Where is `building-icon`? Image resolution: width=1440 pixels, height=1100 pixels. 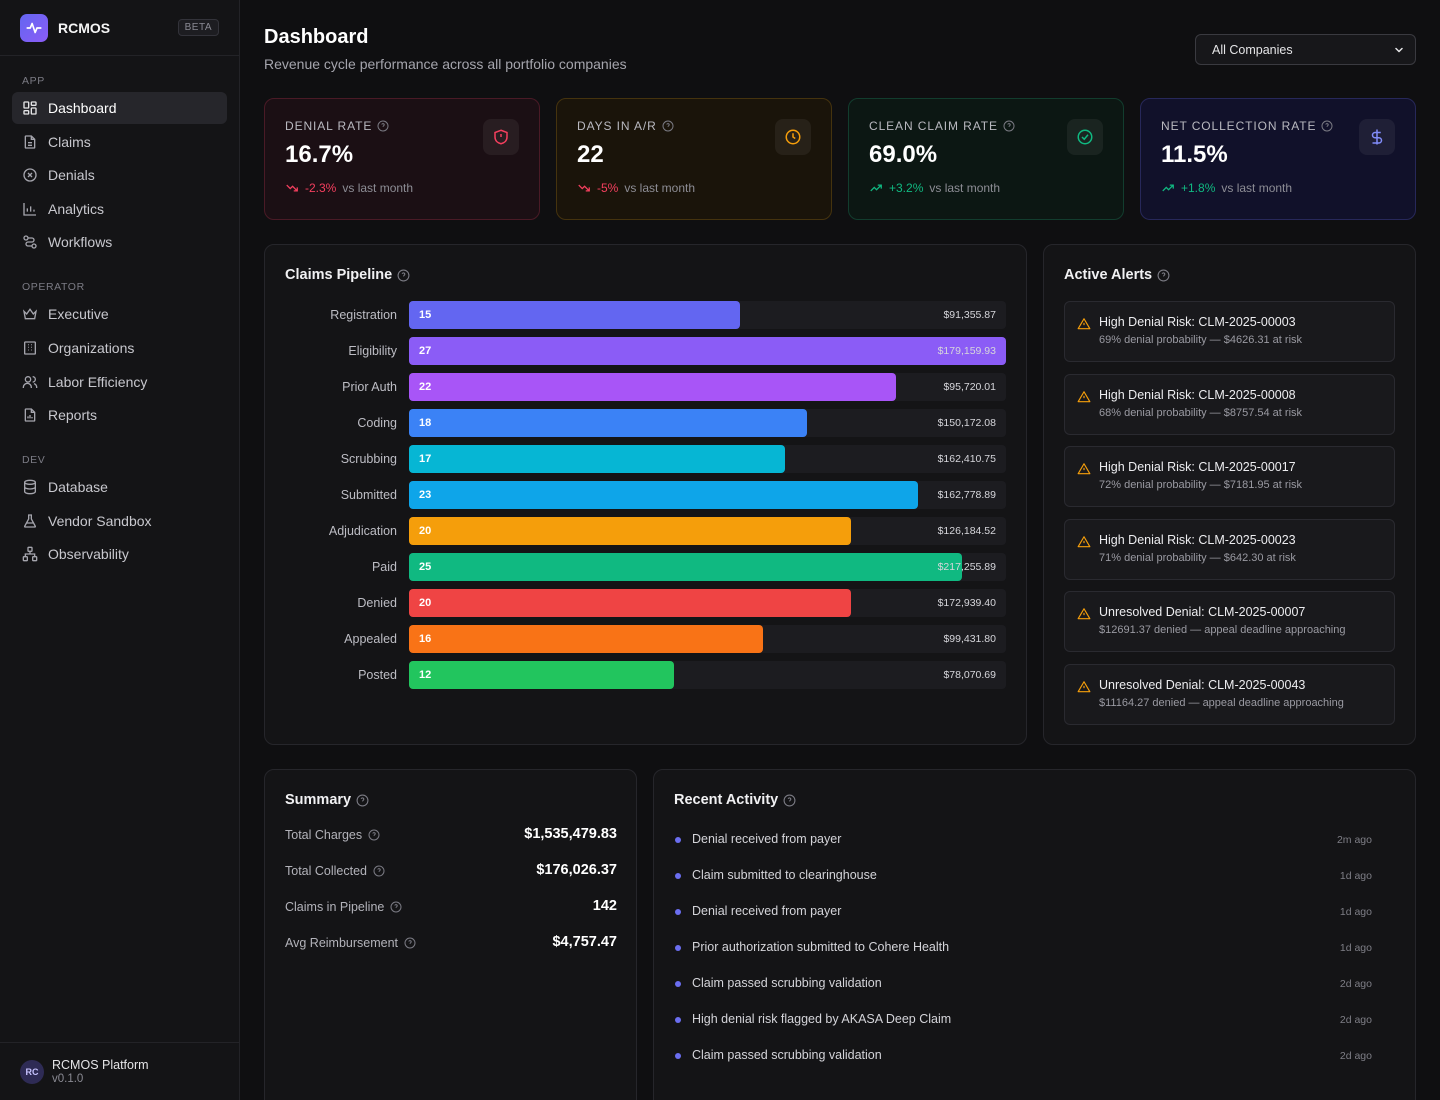 building-icon is located at coordinates (30, 348).